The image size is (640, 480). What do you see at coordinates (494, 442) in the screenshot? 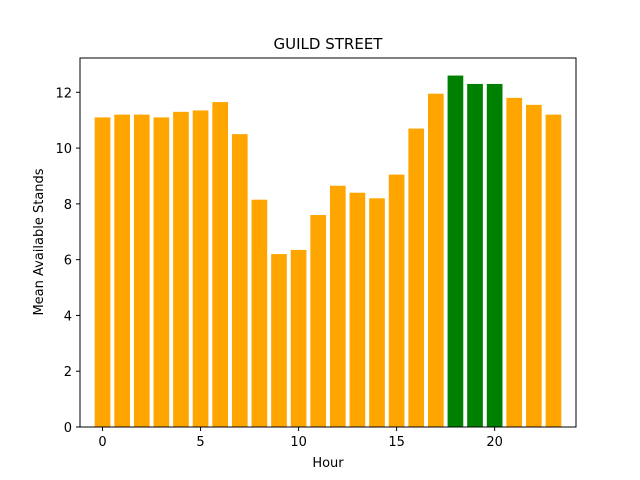
I see `x-tick-label: 20` at bounding box center [494, 442].